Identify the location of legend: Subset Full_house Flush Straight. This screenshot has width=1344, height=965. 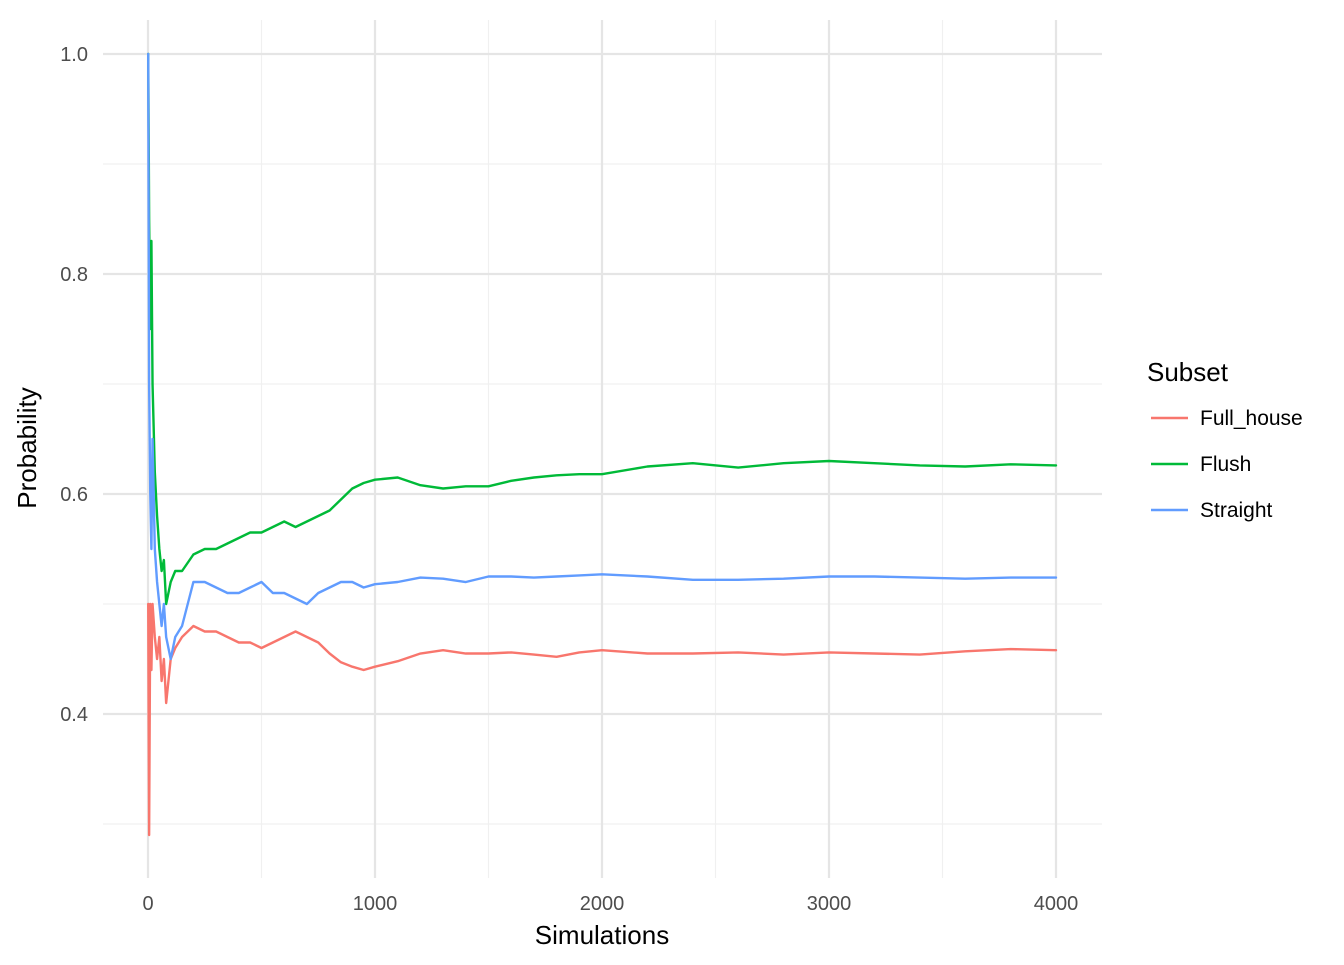
(1225, 439).